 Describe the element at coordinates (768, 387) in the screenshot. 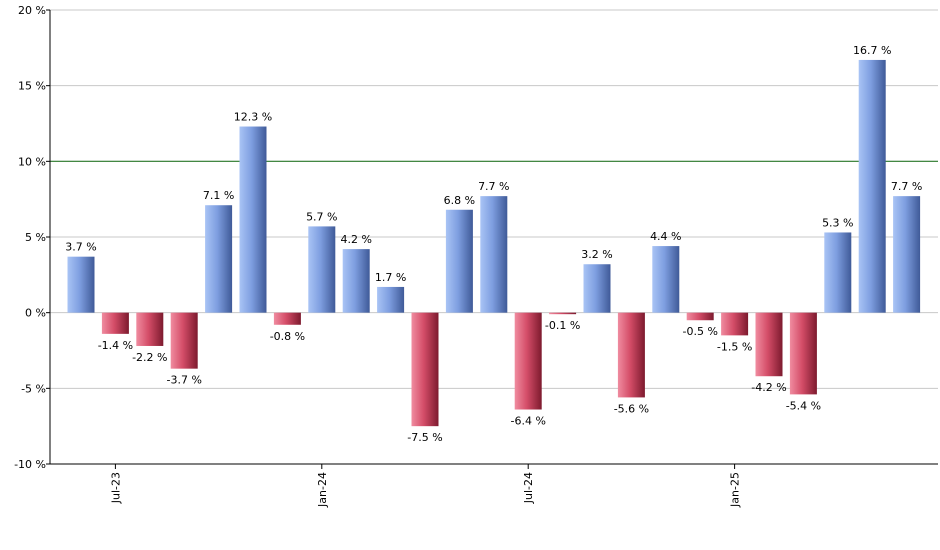

I see `data-label: -4.2 %` at that location.